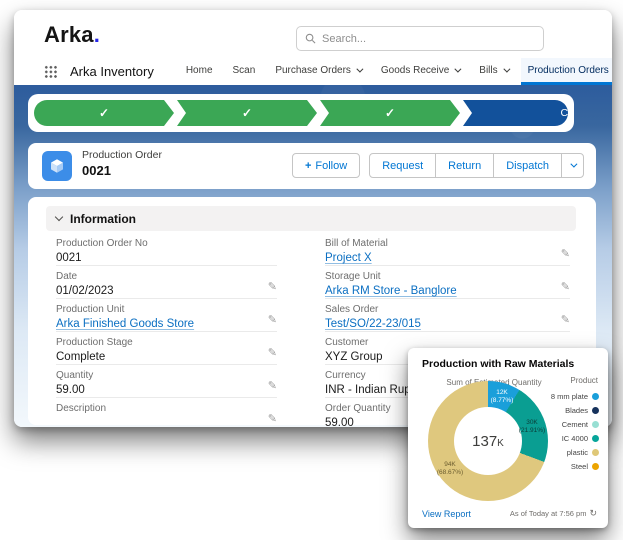 Image resolution: width=623 pixels, height=540 pixels. I want to click on path-stage-3-complete: ✓, so click(390, 113).